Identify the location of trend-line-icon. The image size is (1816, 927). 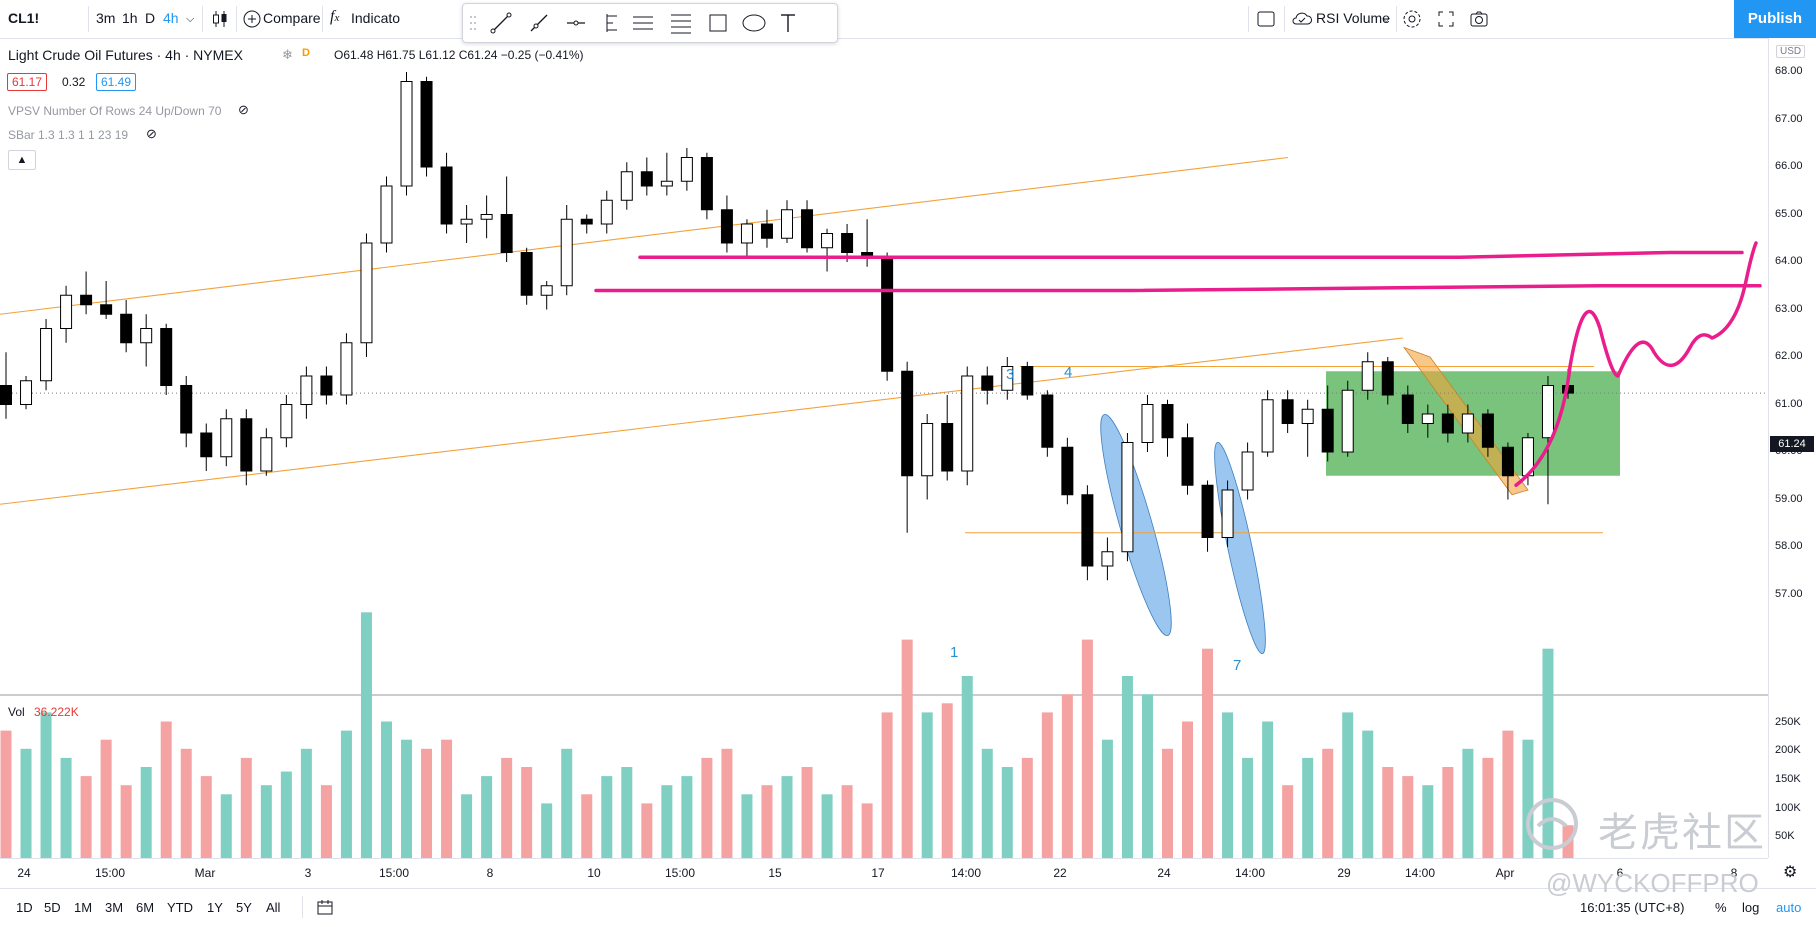
(501, 23).